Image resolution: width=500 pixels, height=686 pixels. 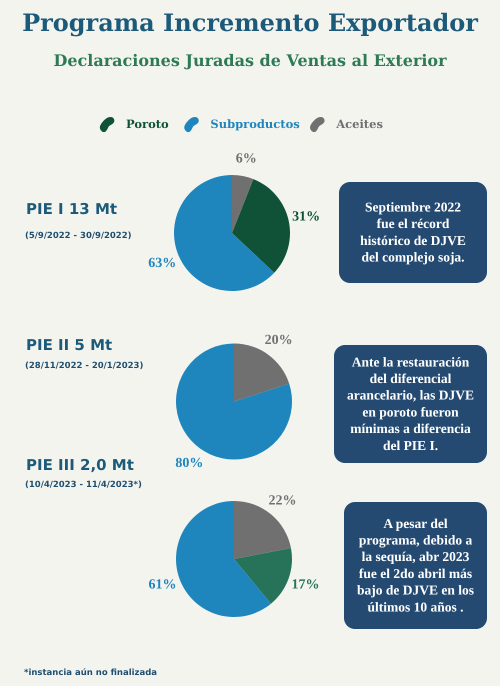 What do you see at coordinates (413, 232) in the screenshot?
I see `text: Septiembre 2022 fue el récord histórico de DJVE del complejo soja.` at bounding box center [413, 232].